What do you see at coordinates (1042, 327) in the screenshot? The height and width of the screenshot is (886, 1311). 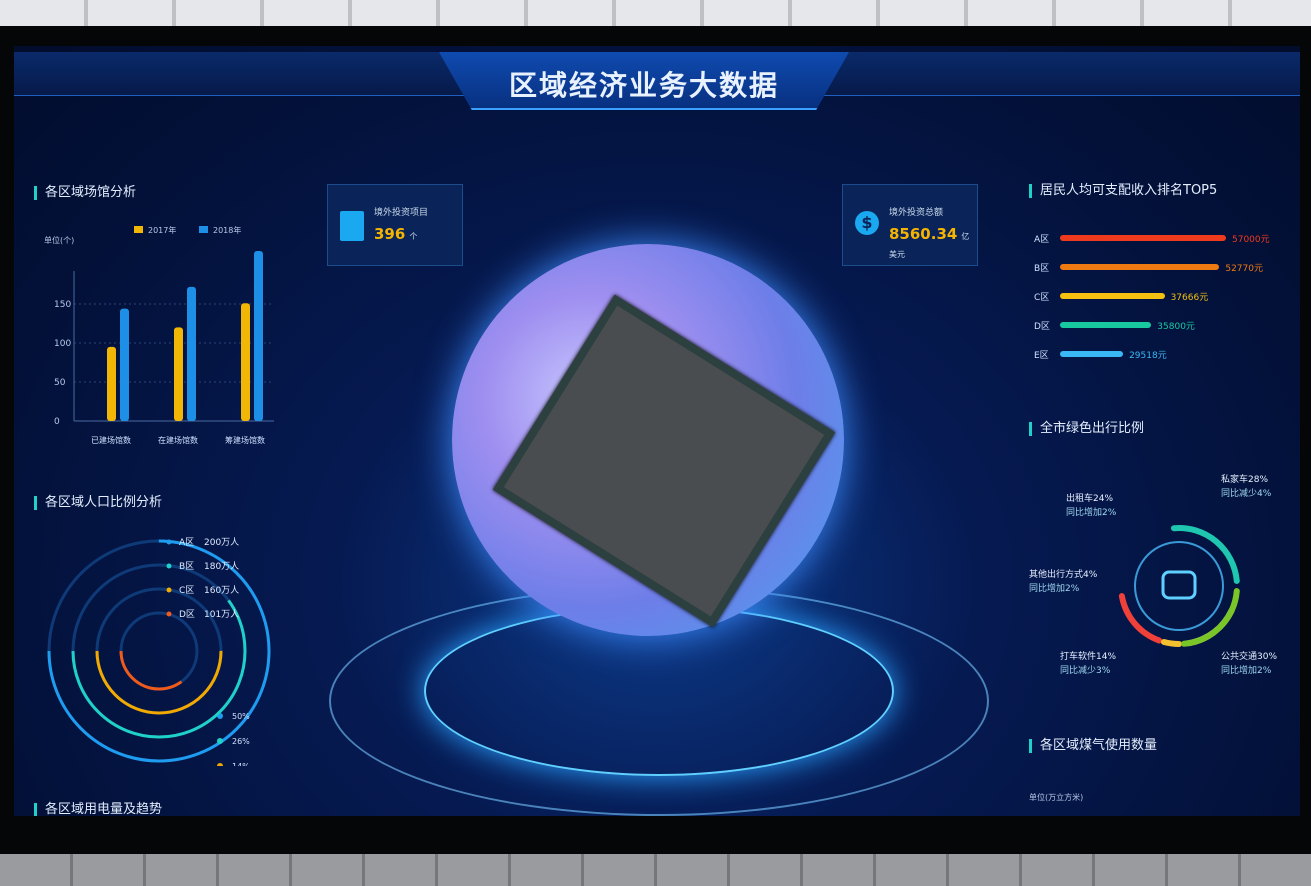 I see `income-row: D区` at bounding box center [1042, 327].